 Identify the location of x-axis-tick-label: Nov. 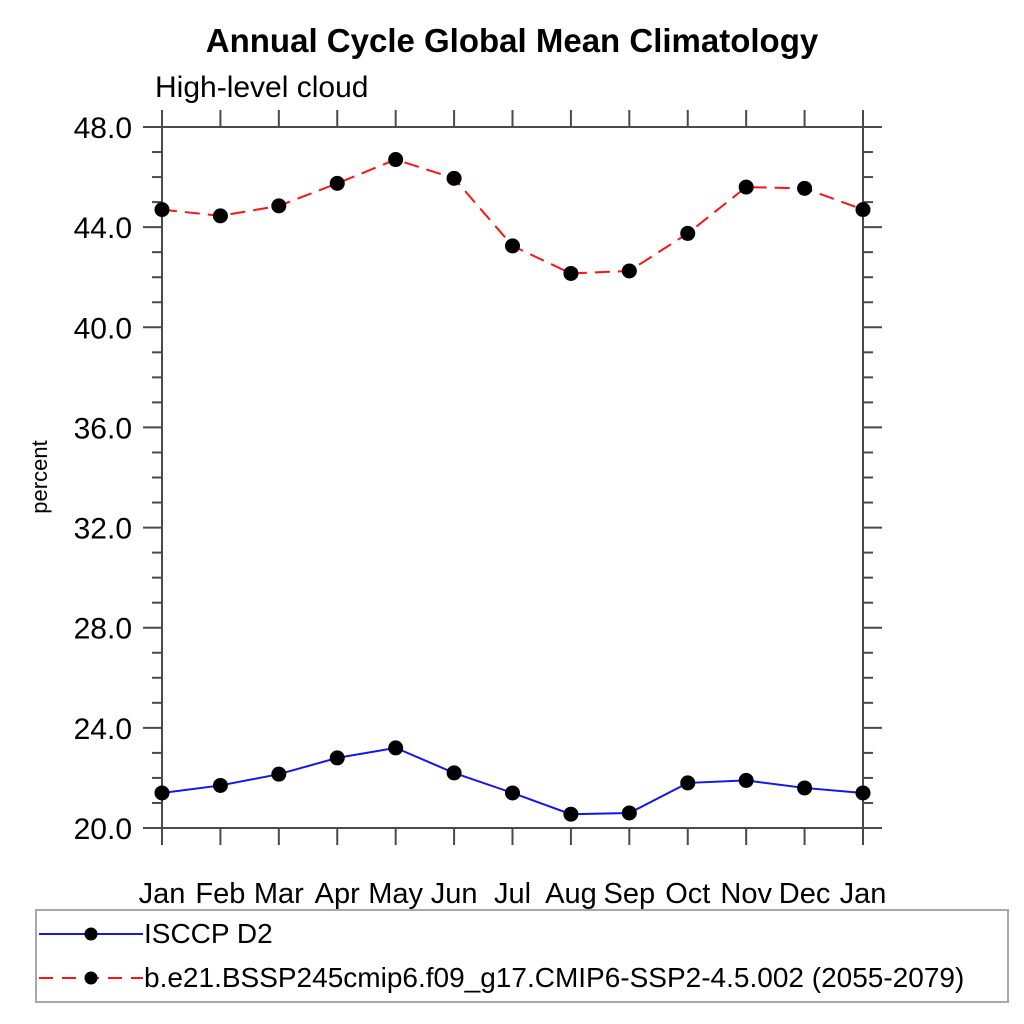
(746, 894).